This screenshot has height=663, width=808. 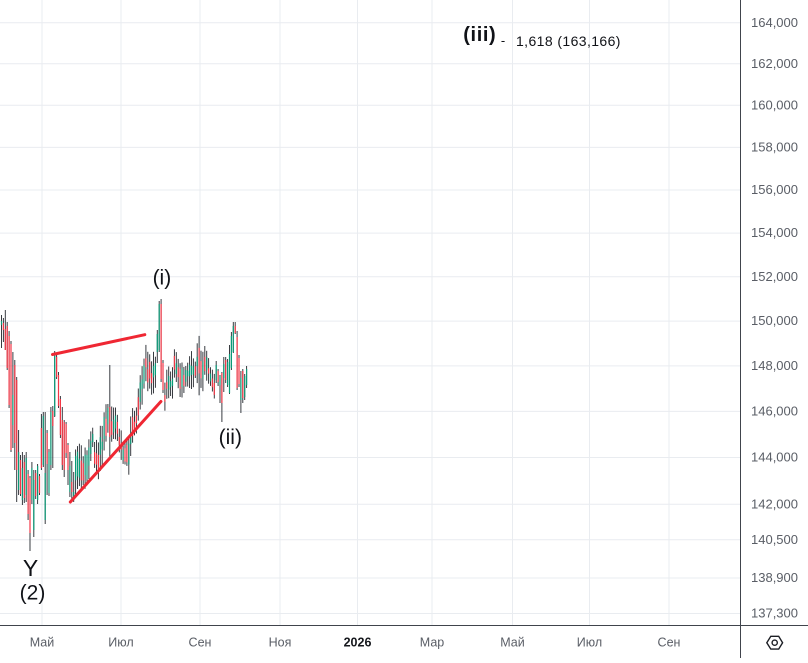 I want to click on svg-text: Y, so click(x=30, y=568).